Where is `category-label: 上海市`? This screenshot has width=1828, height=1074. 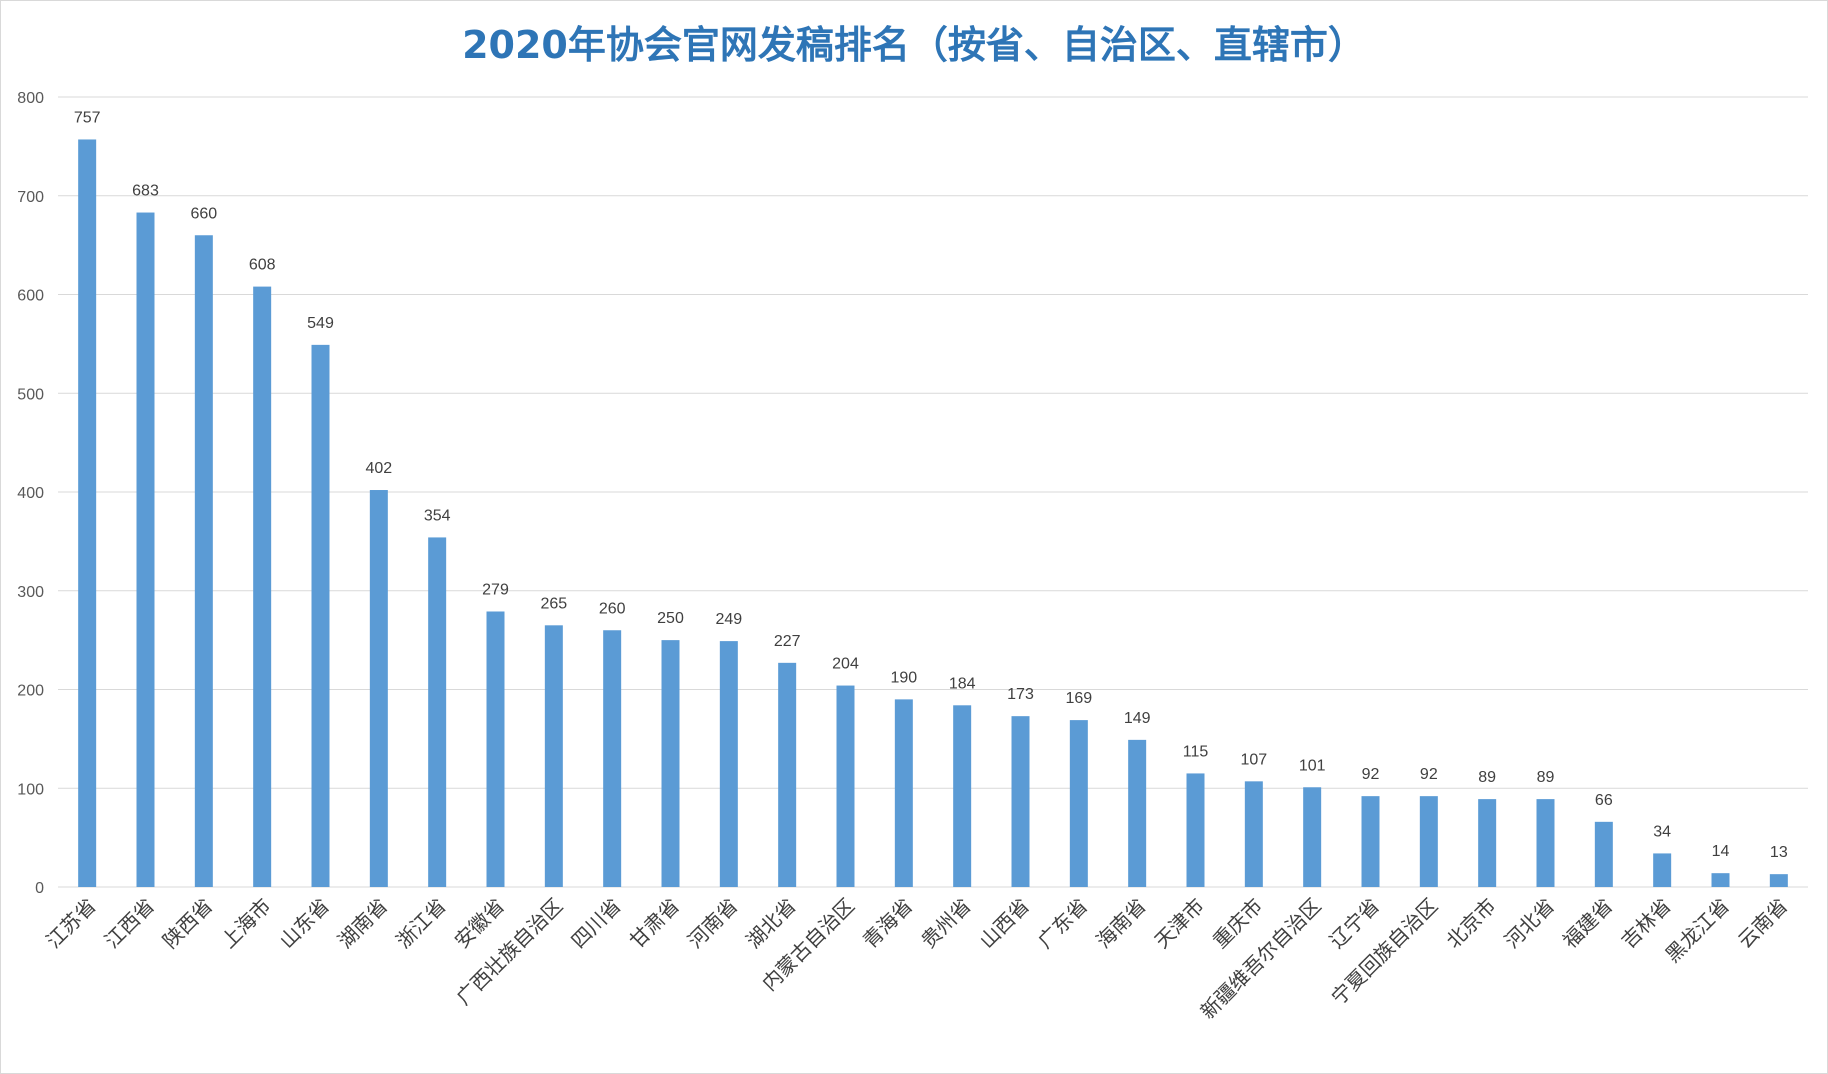 category-label: 上海市 is located at coordinates (245, 923).